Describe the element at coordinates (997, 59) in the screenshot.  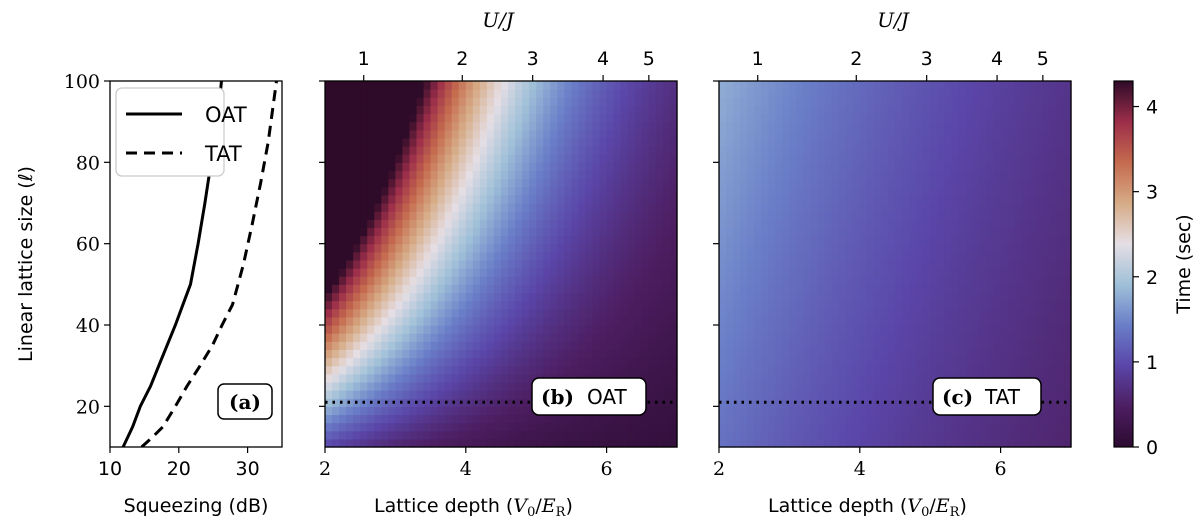
I see `top-tick-label: 4` at that location.